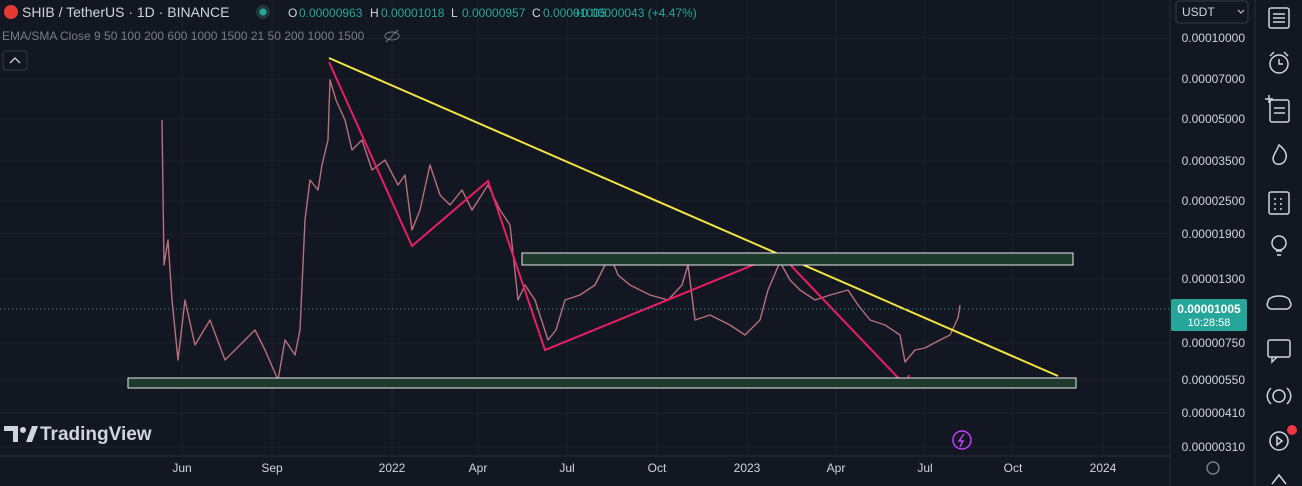 Image resolution: width=1302 pixels, height=486 pixels. Describe the element at coordinates (1279, 62) in the screenshot. I see `alerts-button` at that location.